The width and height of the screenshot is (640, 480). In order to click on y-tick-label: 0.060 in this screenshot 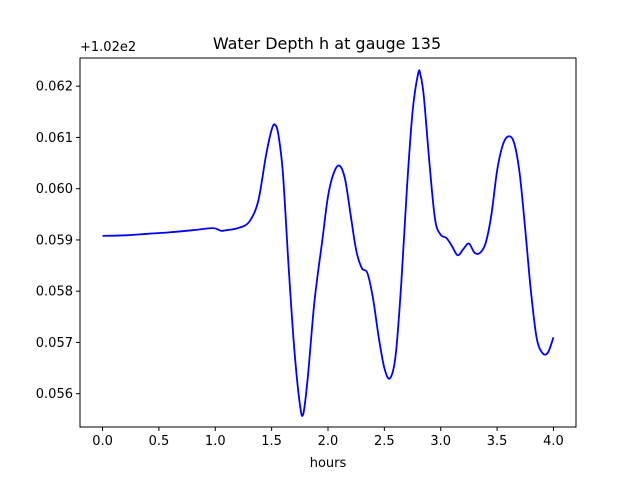, I will do `click(54, 189)`.